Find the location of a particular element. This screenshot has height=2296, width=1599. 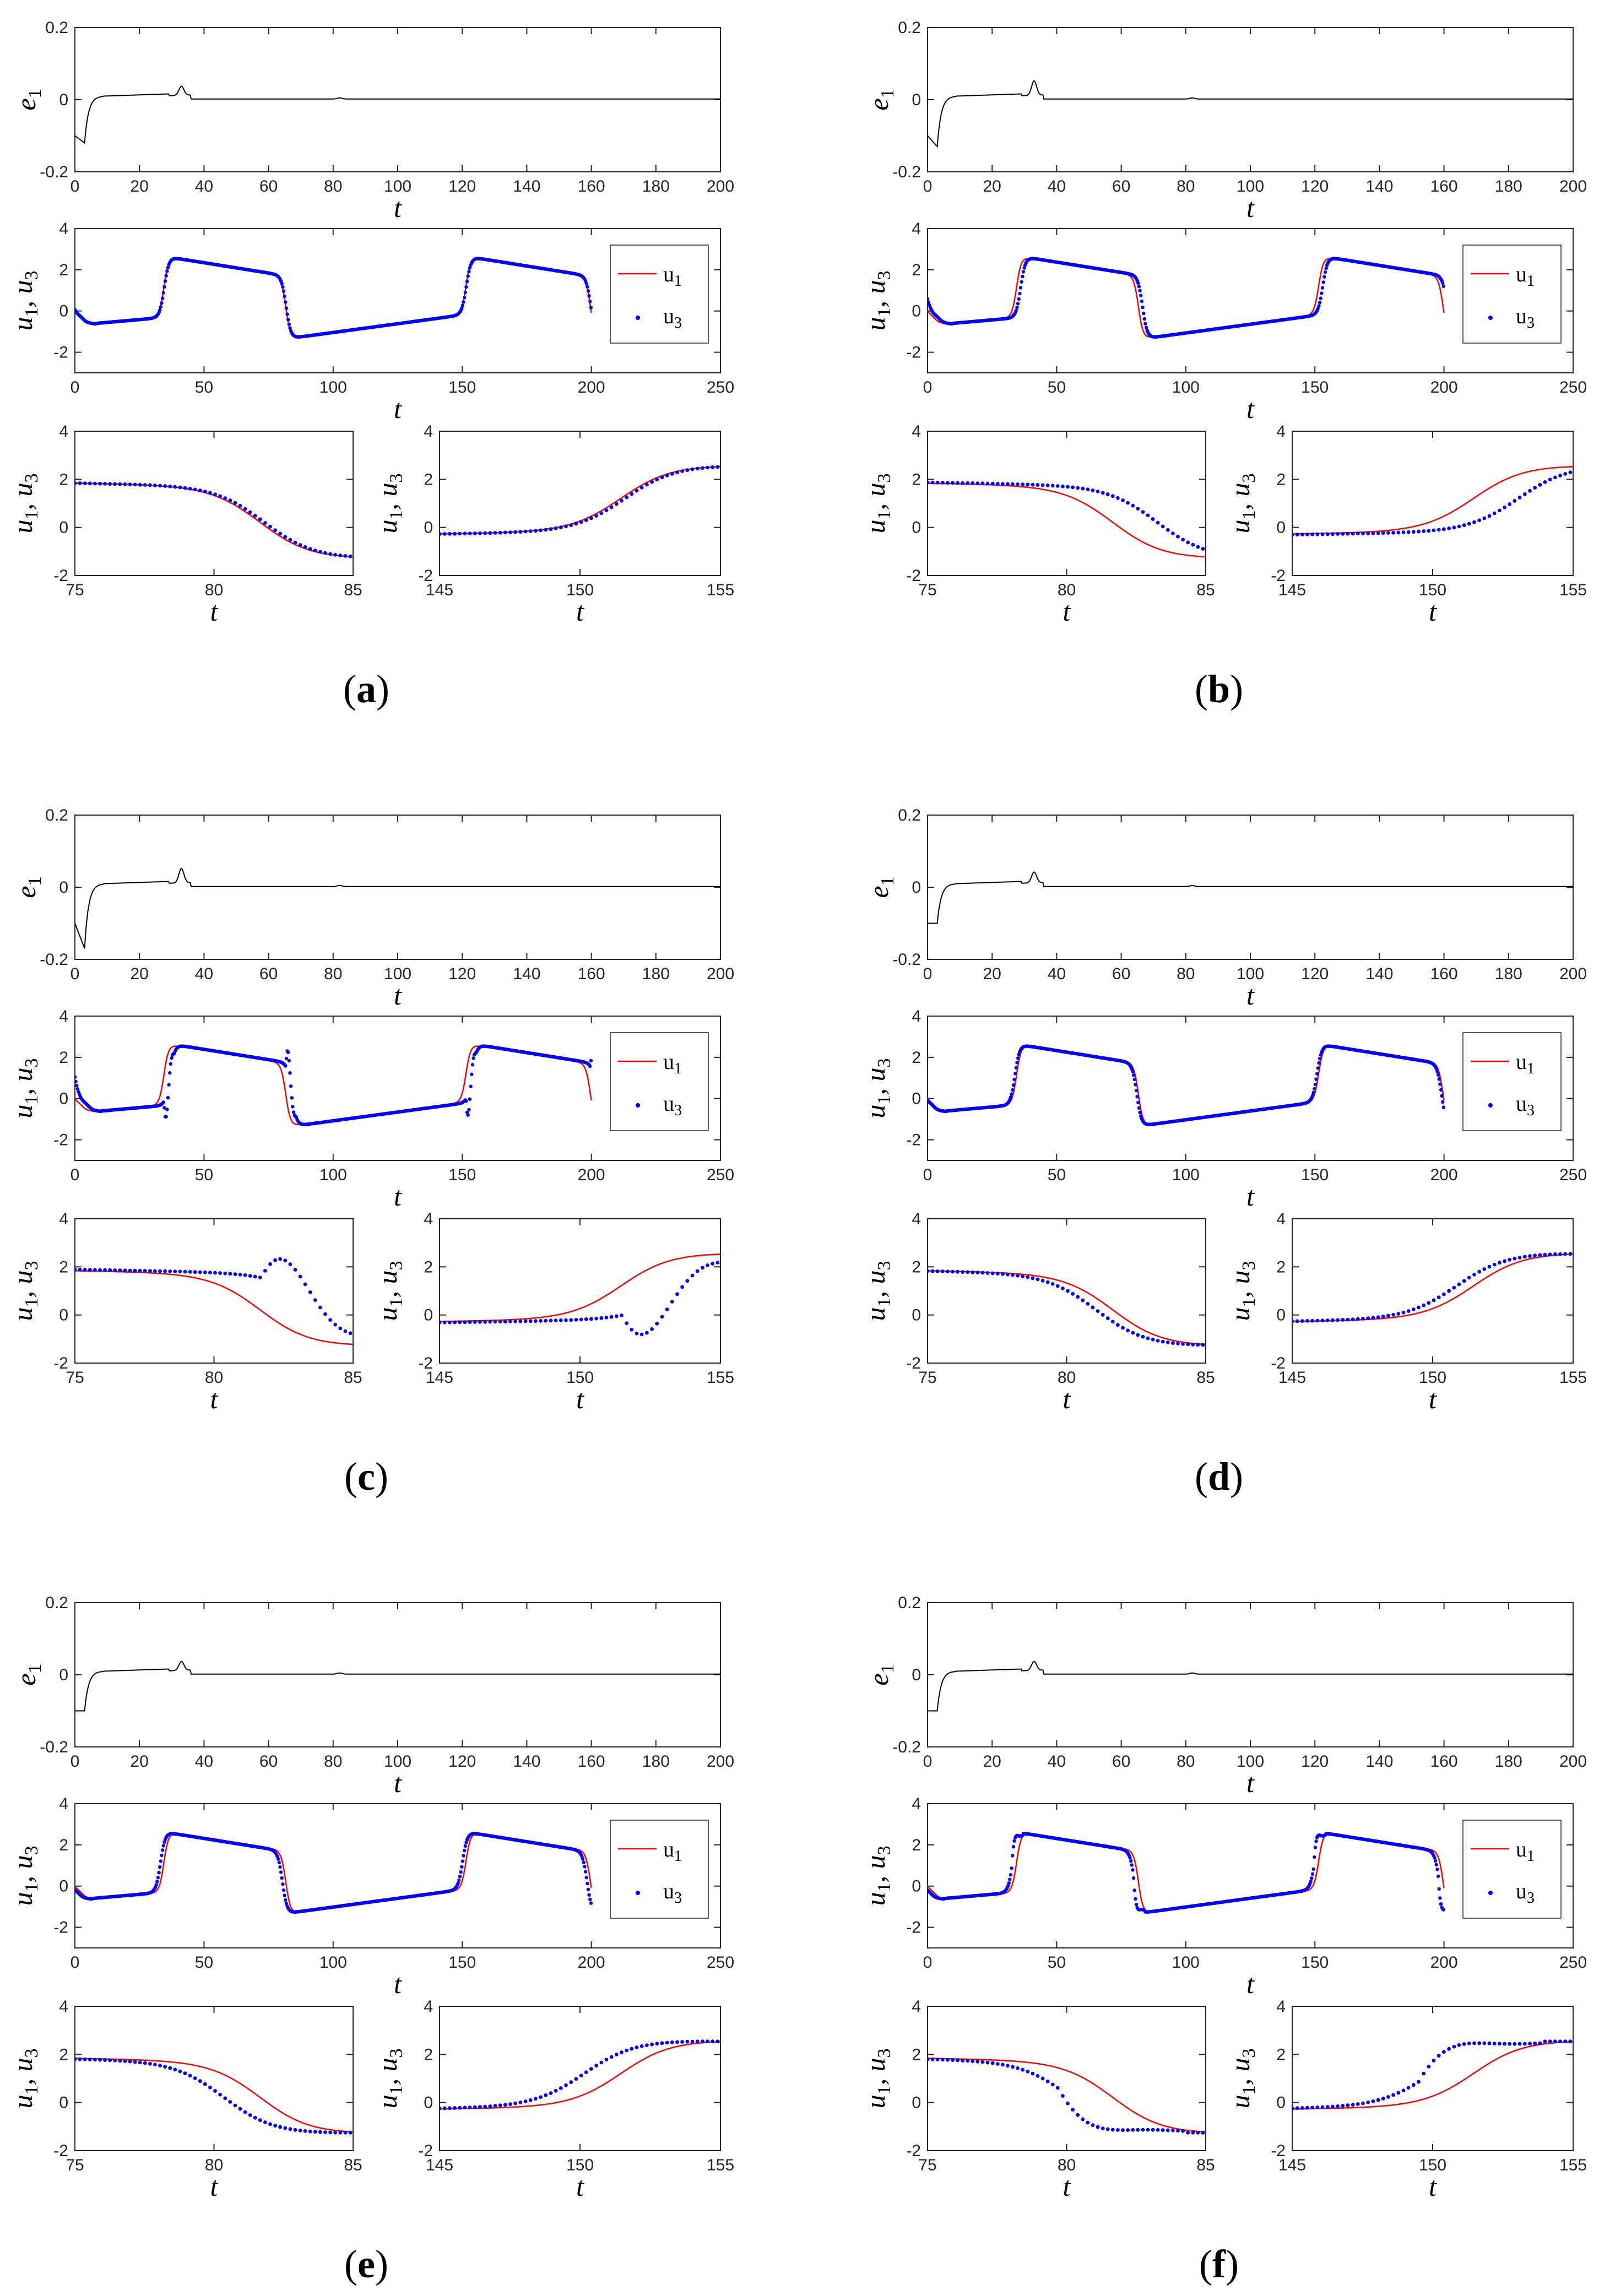

x-tick-label: 155 is located at coordinates (720, 590).